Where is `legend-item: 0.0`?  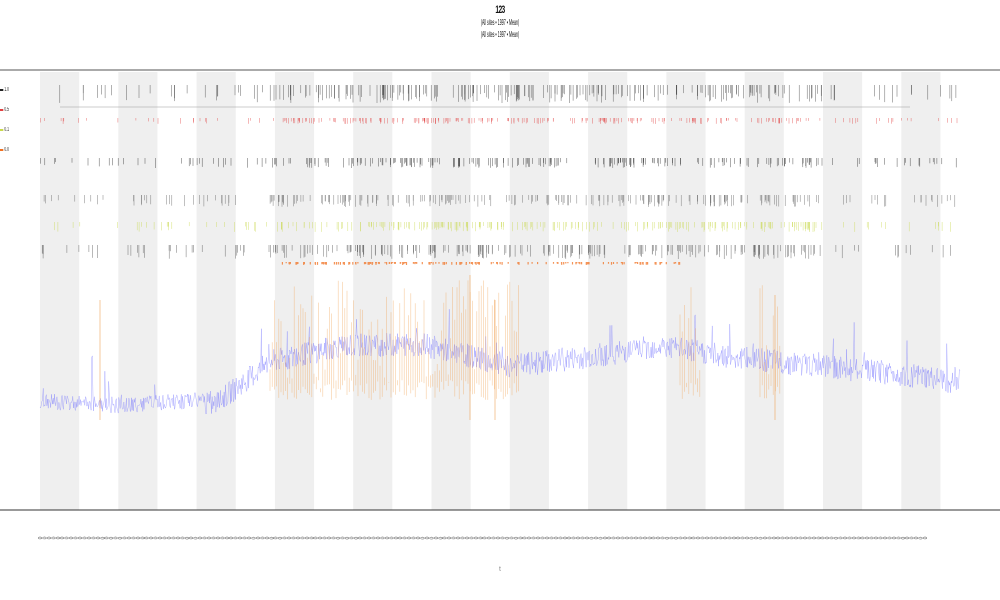
legend-item: 0.0 is located at coordinates (4, 150).